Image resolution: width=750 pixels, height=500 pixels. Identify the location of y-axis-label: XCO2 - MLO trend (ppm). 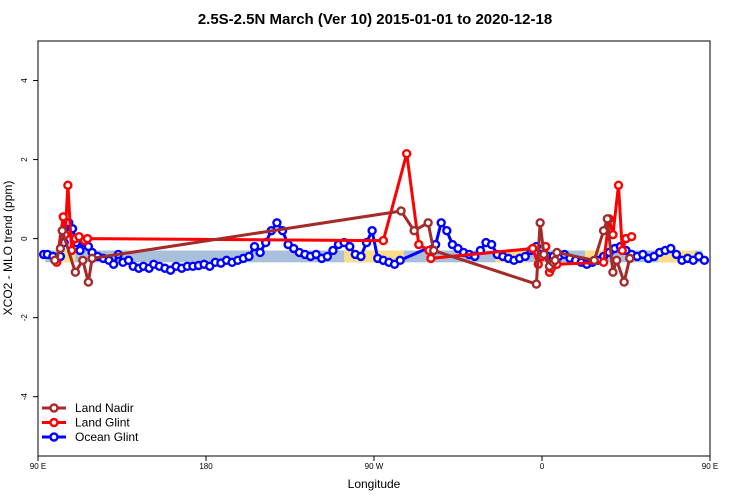
(8, 248).